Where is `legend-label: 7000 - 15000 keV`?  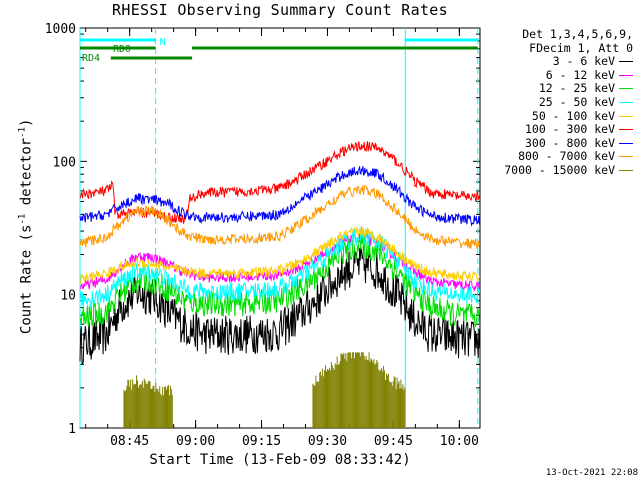 legend-label: 7000 - 15000 keV is located at coordinates (559, 169).